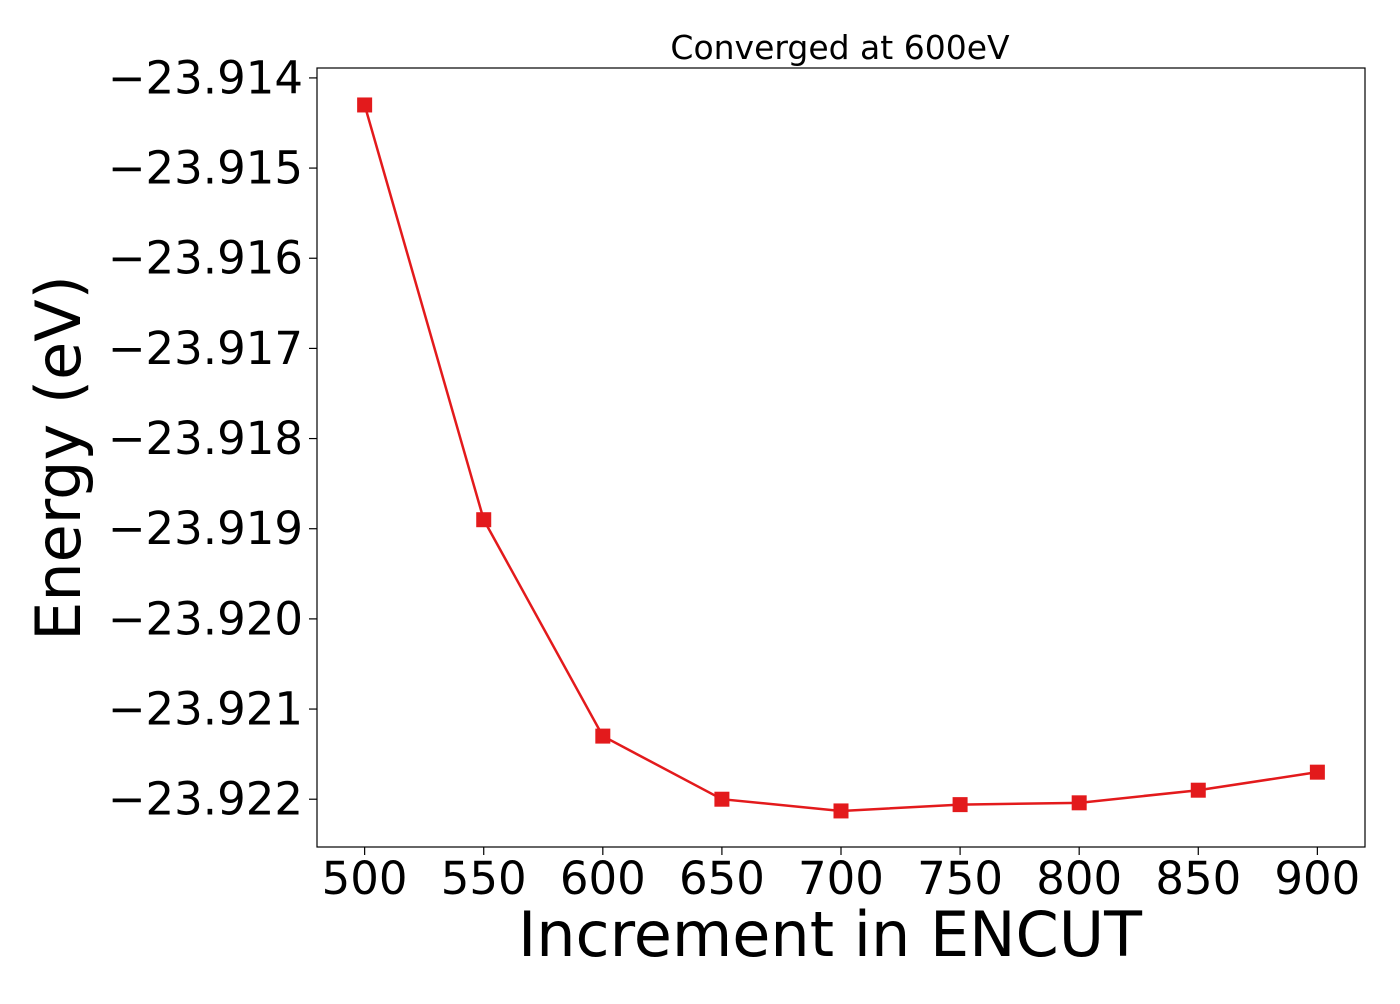 Image resolution: width=1400 pixels, height=1004 pixels. What do you see at coordinates (205, 438) in the screenshot?
I see `y-tick-label: −23.918` at bounding box center [205, 438].